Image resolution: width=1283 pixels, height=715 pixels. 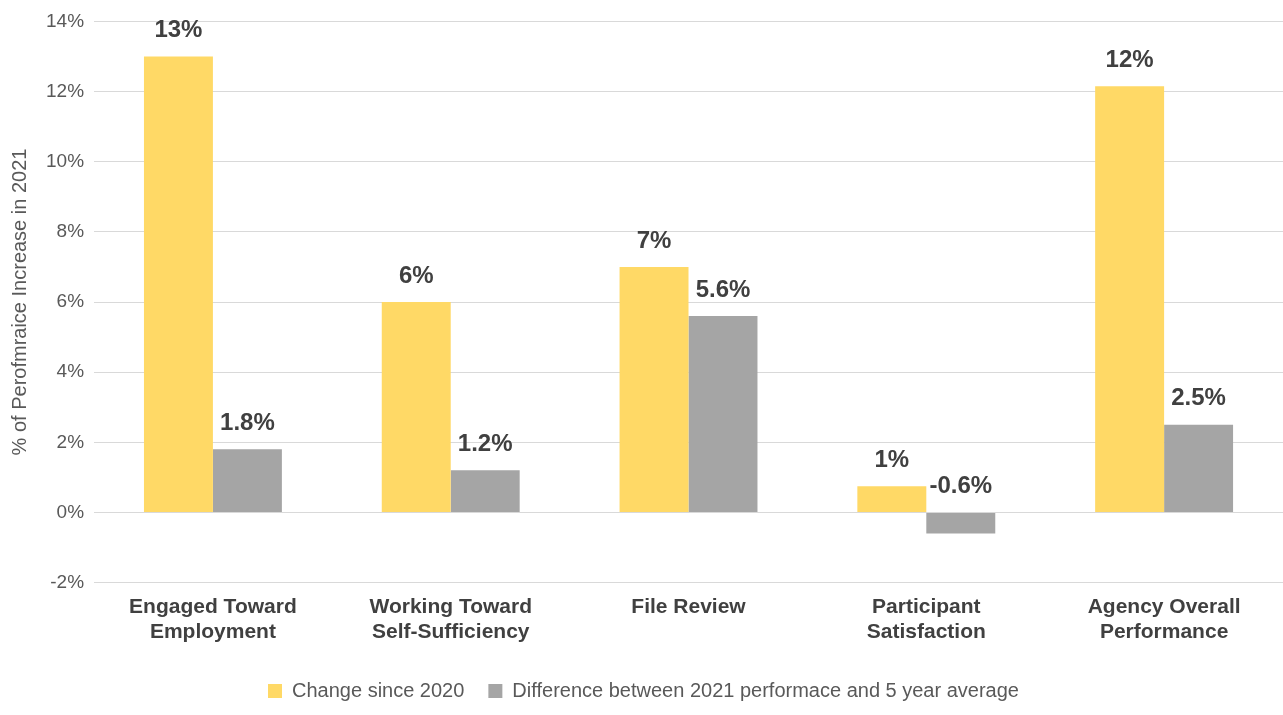 I want to click on x-tick-label: Participant Satisfaction, so click(x=926, y=618).